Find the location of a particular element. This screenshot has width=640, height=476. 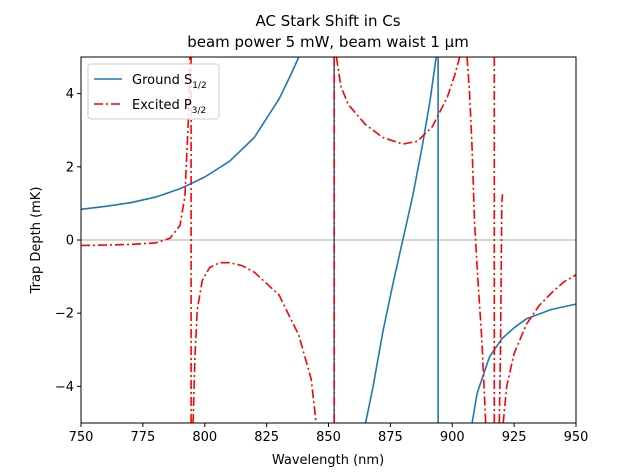

chart-subtitle: beam power 5 mW, beam waist 1 μm is located at coordinates (328, 42).